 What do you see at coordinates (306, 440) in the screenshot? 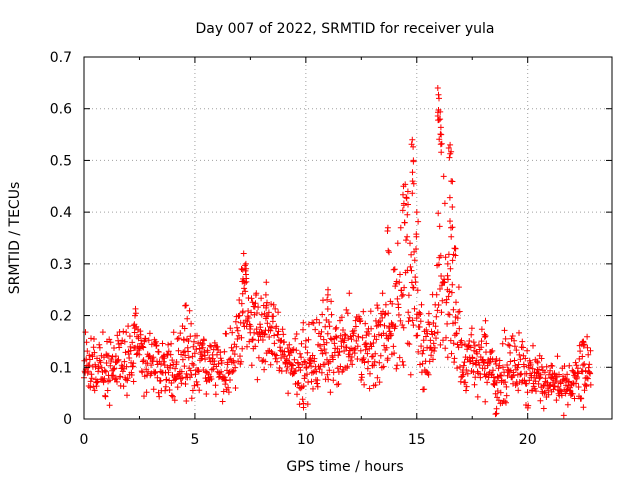
I see `x-tick-label: 10` at bounding box center [306, 440].